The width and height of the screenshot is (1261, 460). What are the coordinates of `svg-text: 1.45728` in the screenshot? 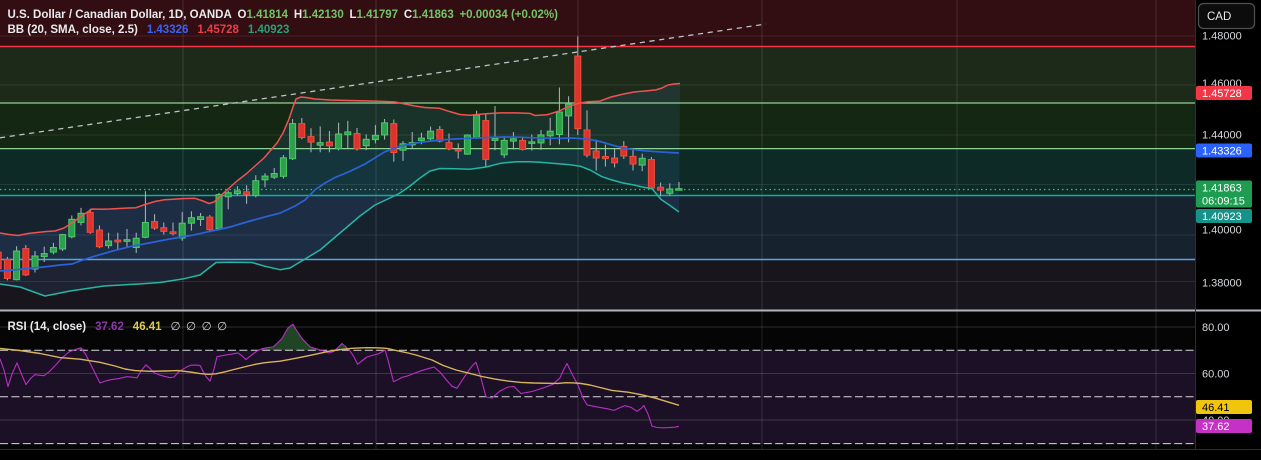 It's located at (1222, 94).